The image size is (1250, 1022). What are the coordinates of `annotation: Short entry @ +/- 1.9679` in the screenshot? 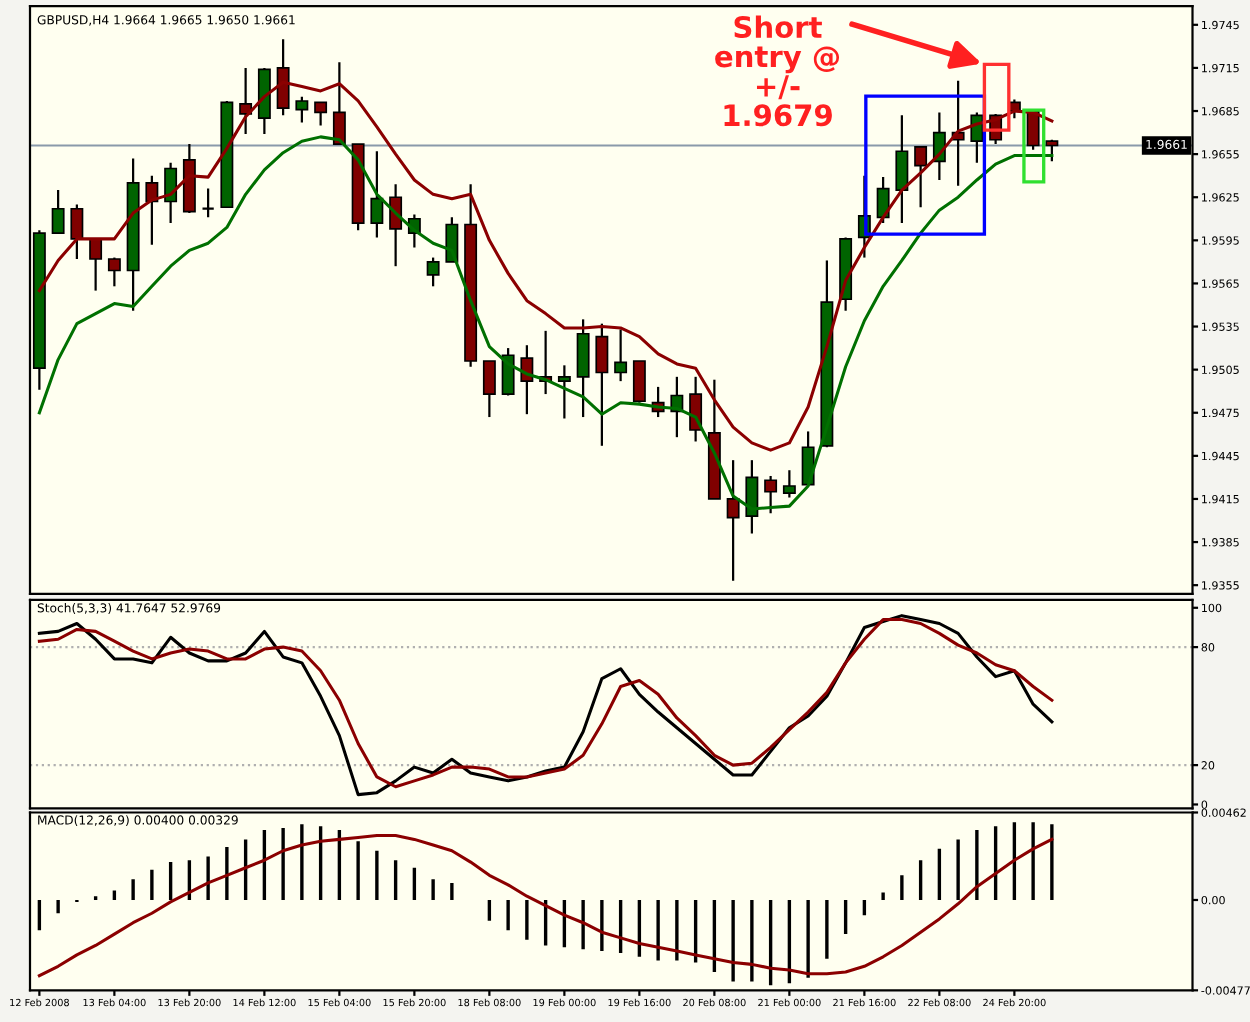 It's located at (777, 71).